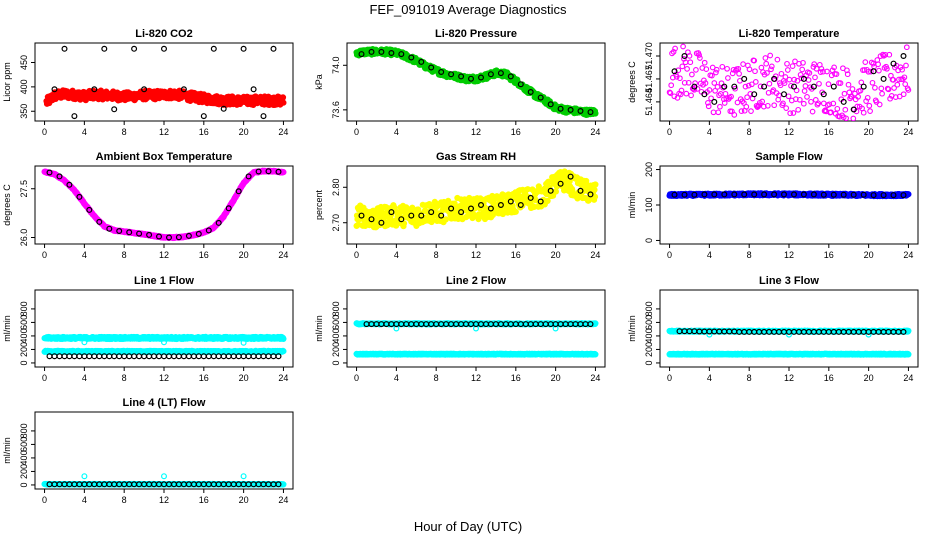 This screenshot has height=540, width=936. I want to click on plot-area, so click(476, 199).